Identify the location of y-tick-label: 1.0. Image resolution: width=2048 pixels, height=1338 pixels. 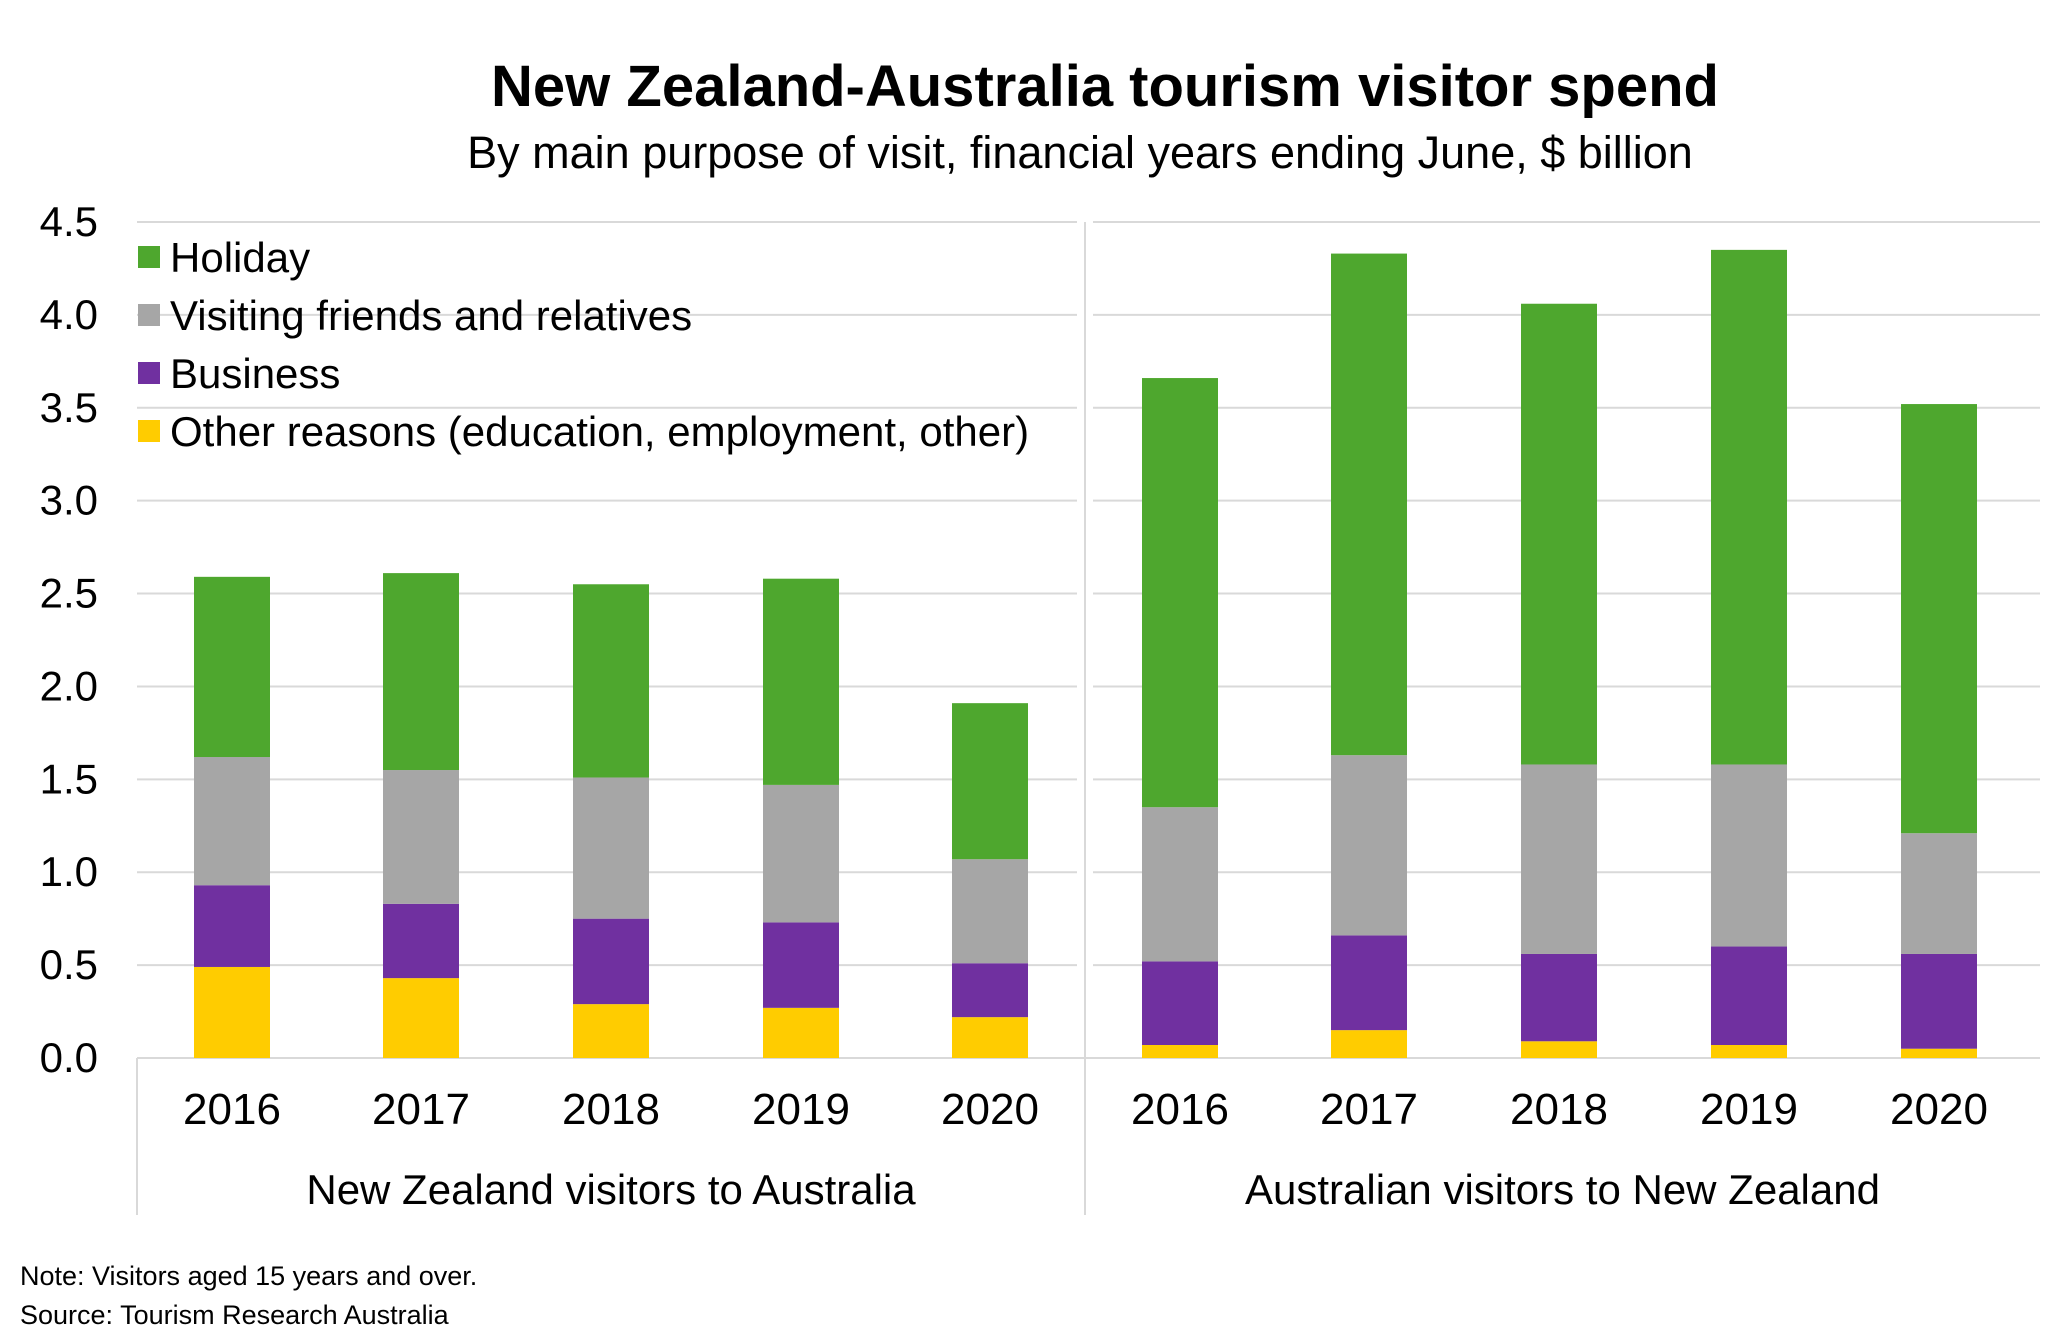
(69, 871).